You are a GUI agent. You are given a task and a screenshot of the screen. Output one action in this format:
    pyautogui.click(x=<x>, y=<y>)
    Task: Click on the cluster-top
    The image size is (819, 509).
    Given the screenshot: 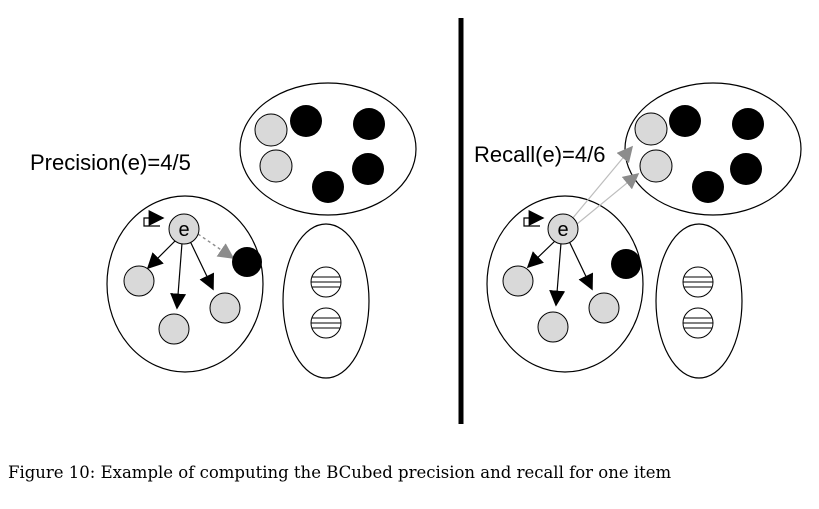 What is the action you would take?
    pyautogui.click(x=328, y=149)
    